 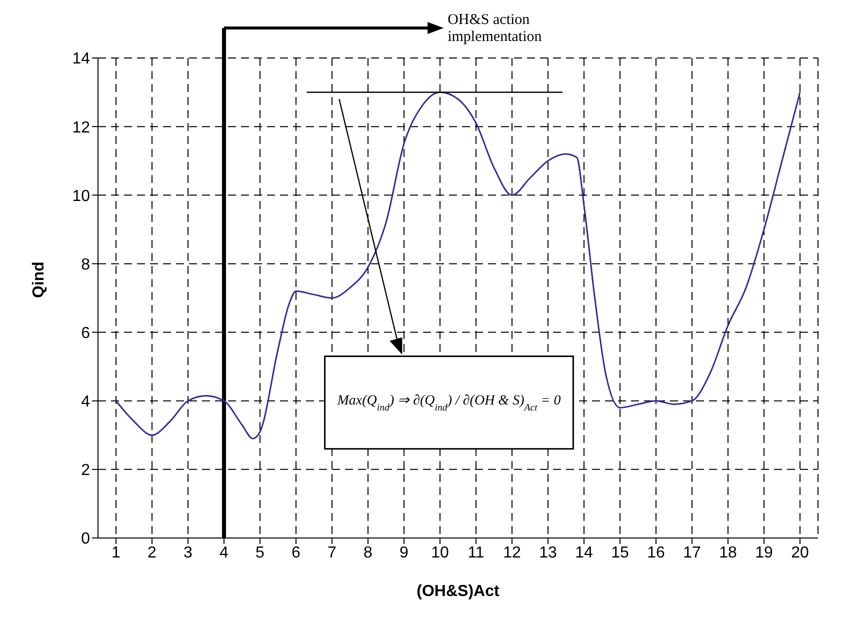 What do you see at coordinates (764, 553) in the screenshot?
I see `x-tick-label: 19` at bounding box center [764, 553].